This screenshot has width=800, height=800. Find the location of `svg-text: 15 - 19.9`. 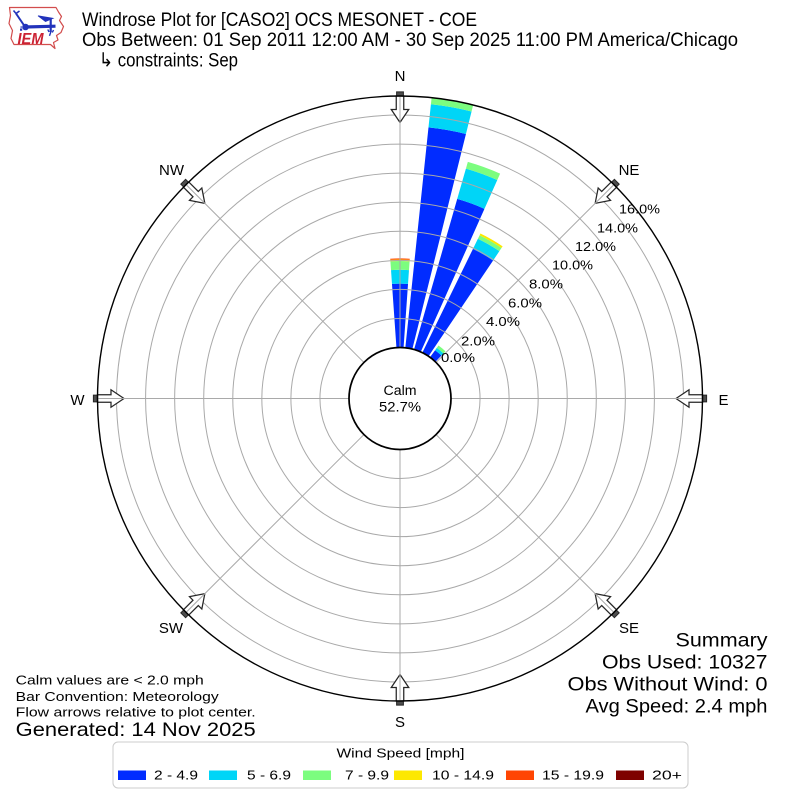

svg-text: 15 - 19.9 is located at coordinates (573, 775).